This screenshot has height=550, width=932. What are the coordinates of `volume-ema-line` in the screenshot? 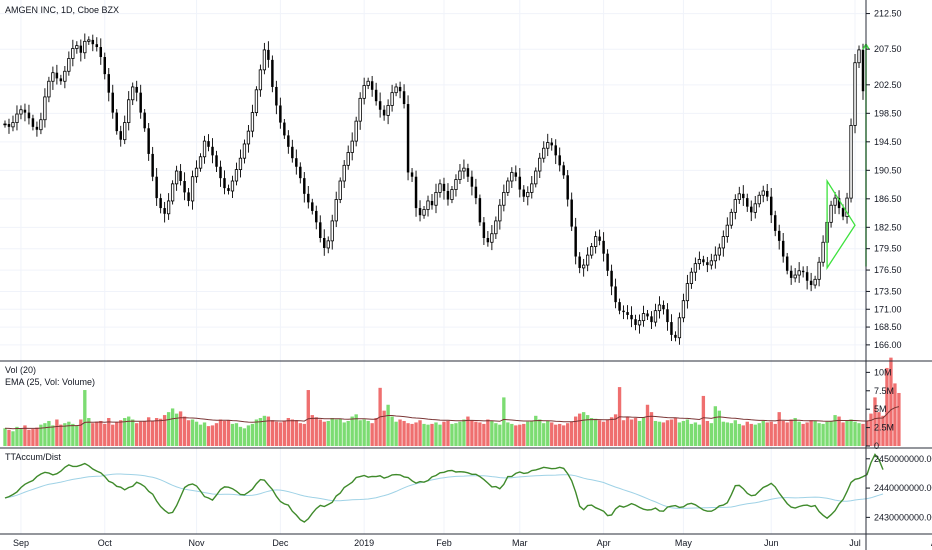 It's located at (452, 418).